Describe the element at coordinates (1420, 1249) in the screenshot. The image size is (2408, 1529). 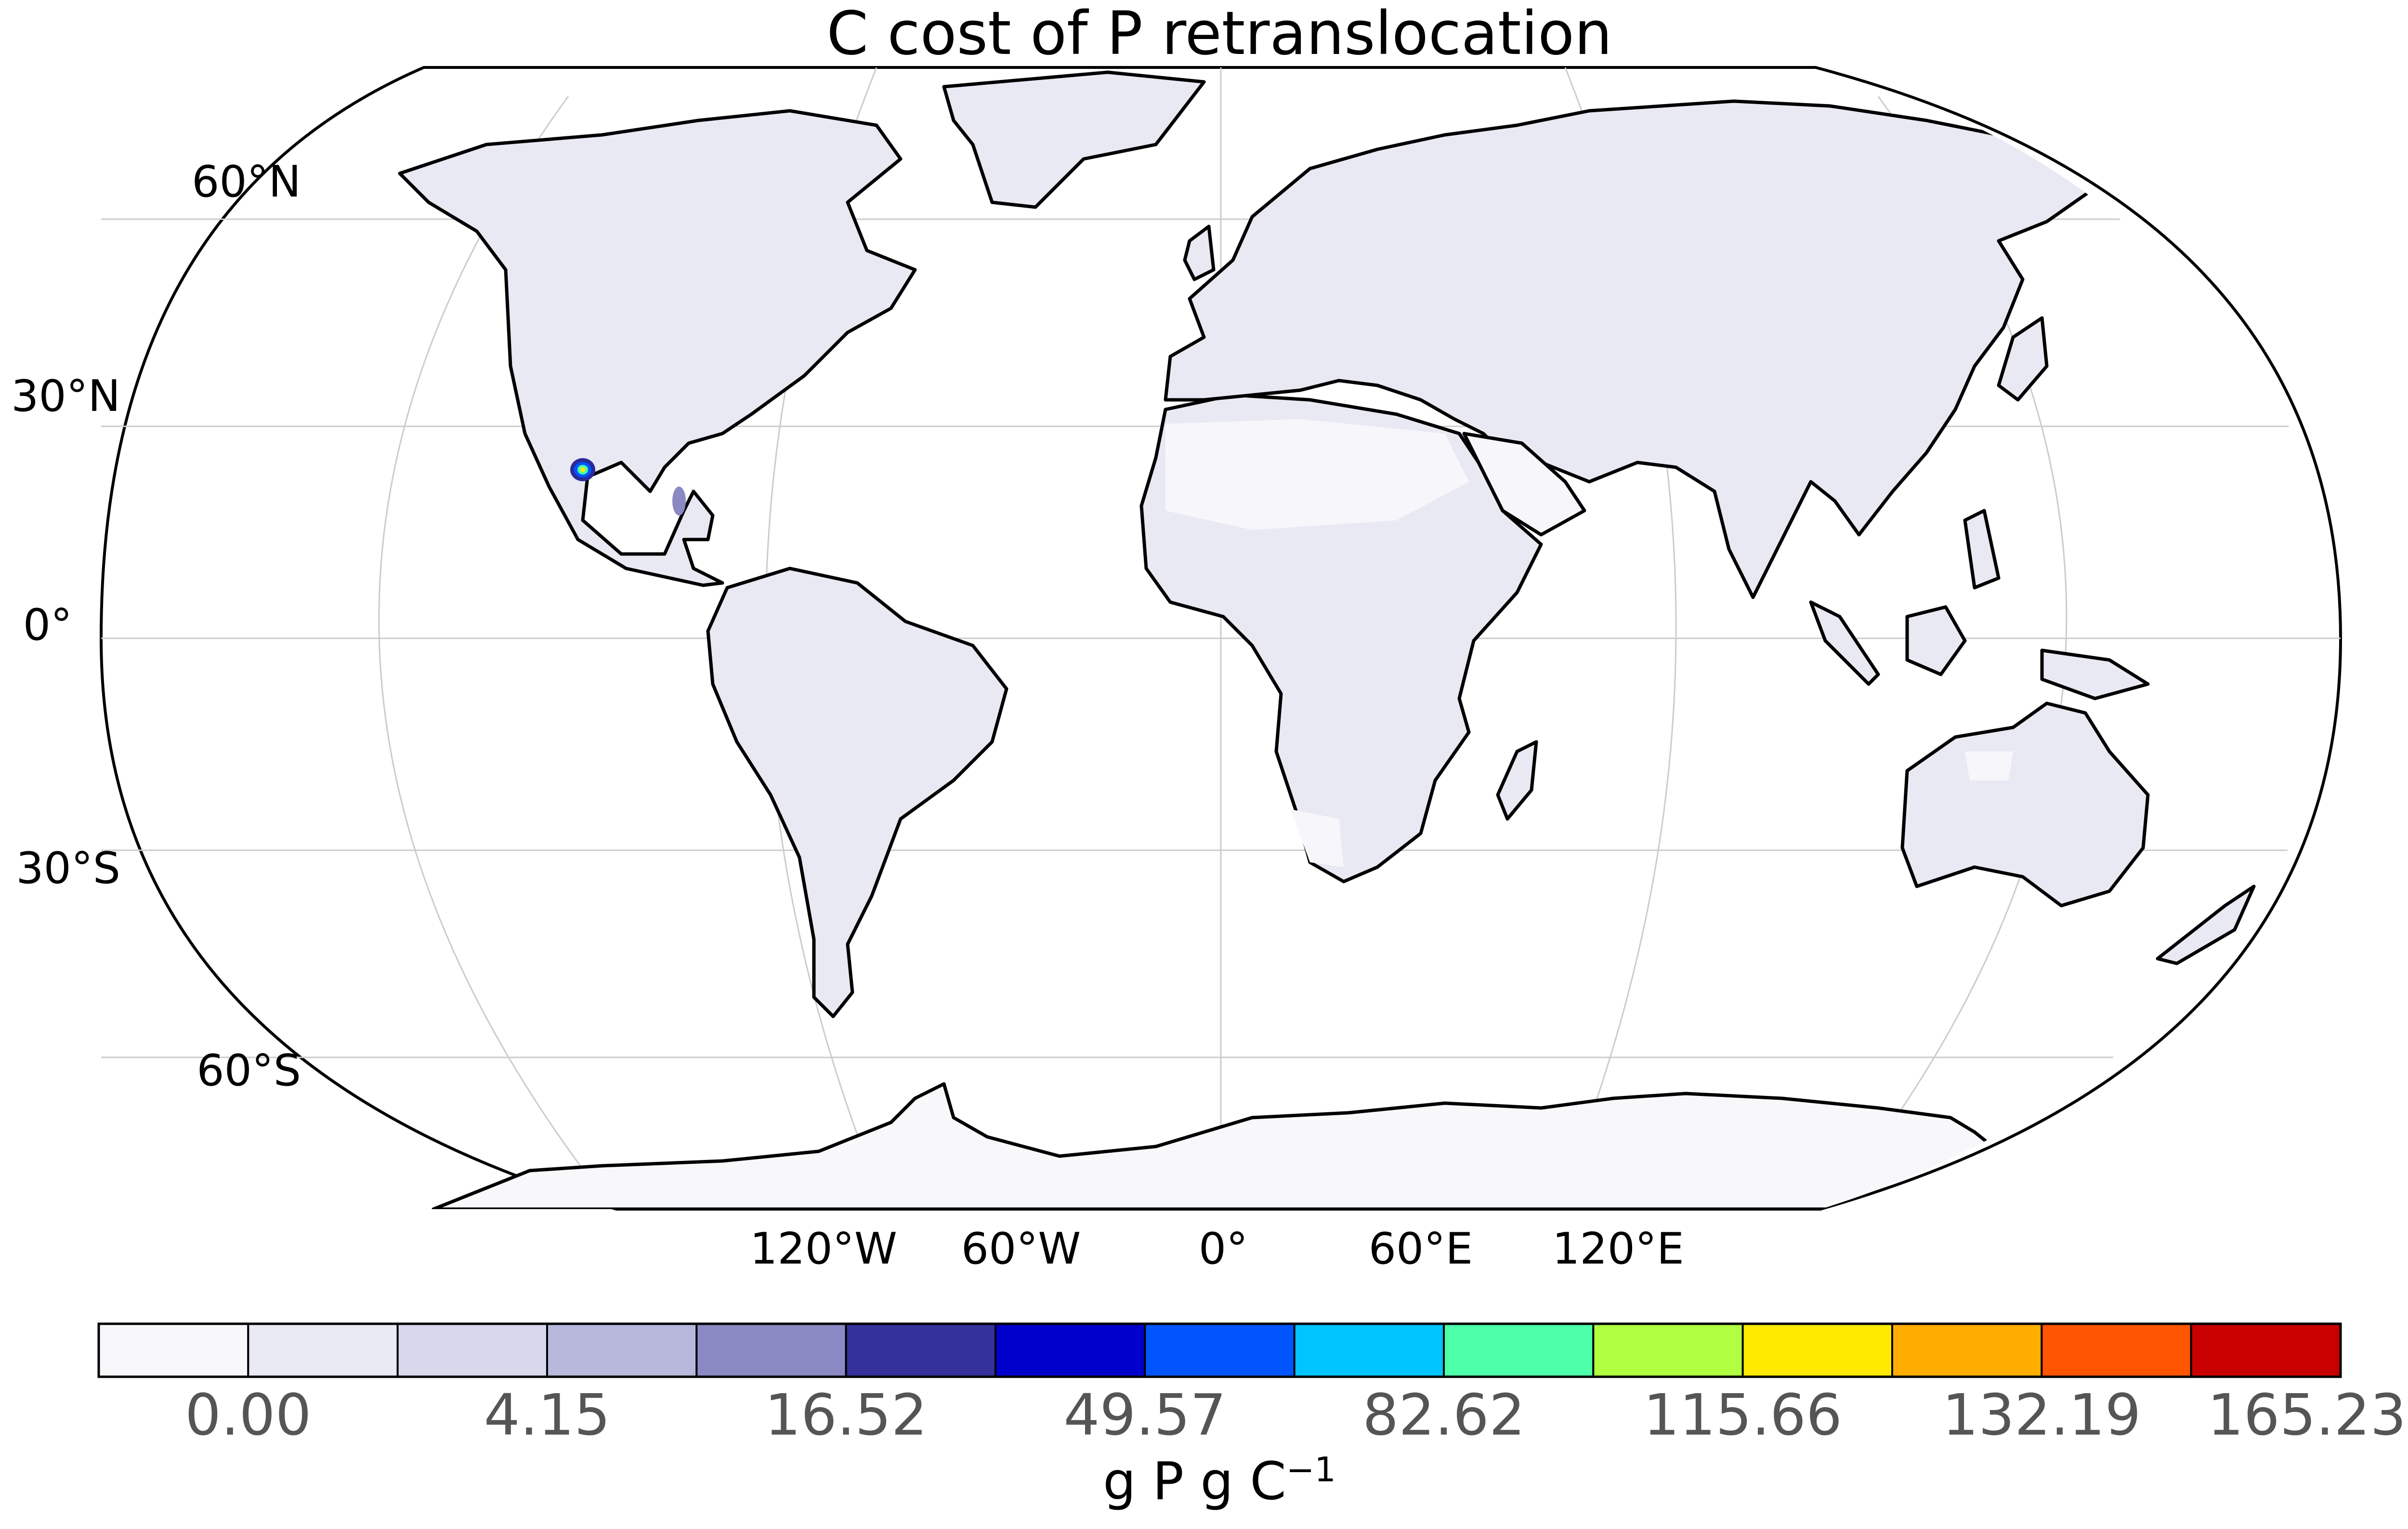
I see `lon-label-60e: 60°E` at that location.